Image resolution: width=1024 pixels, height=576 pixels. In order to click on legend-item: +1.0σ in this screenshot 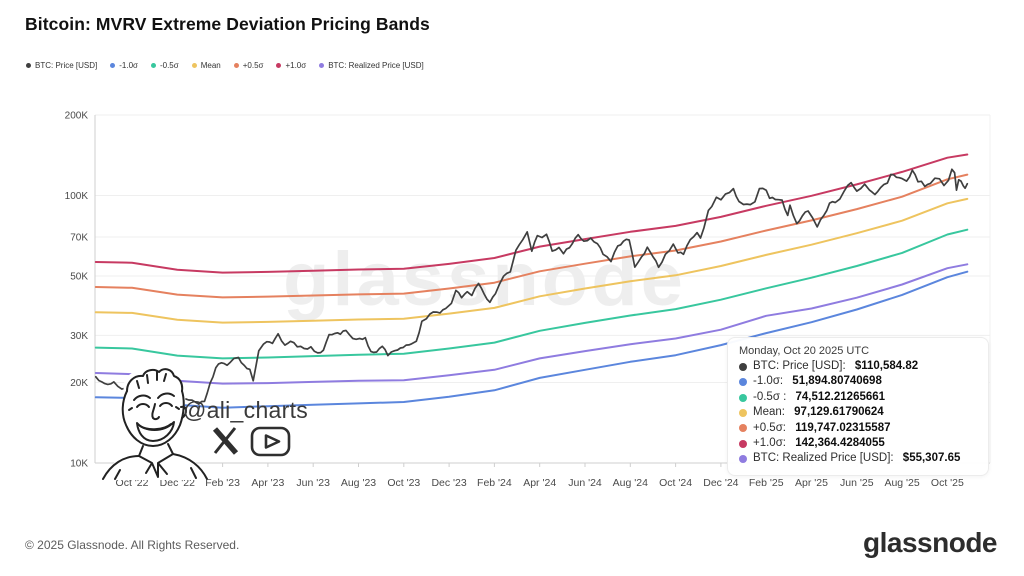, I will do `click(291, 65)`.